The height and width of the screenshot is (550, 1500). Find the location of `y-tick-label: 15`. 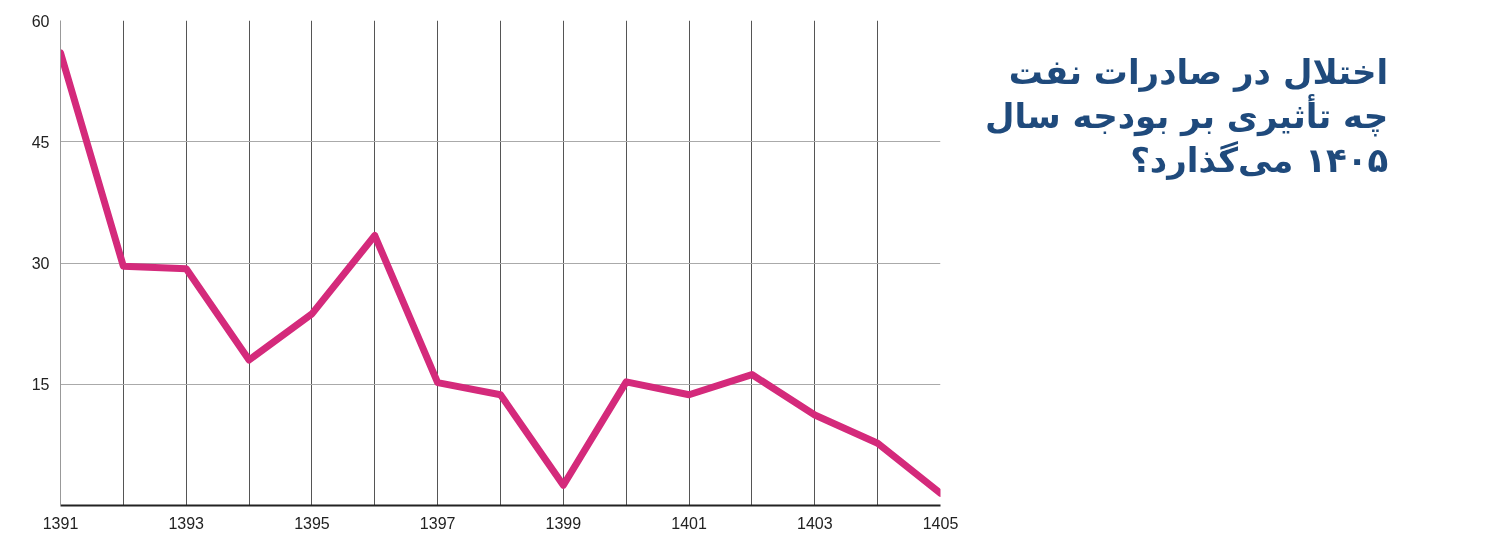

y-tick-label: 15 is located at coordinates (40, 385).